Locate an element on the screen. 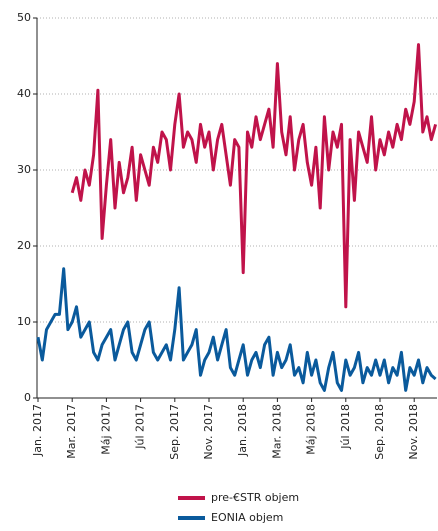 The width and height of the screenshot is (438, 531). x-tick-label: Sep. 2017 is located at coordinates (174, 432).